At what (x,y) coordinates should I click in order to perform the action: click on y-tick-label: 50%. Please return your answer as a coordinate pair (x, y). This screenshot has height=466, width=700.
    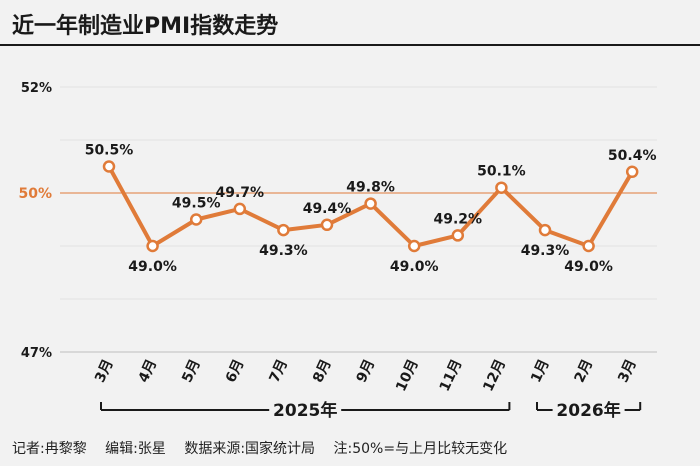
    Looking at the image, I should click on (35, 194).